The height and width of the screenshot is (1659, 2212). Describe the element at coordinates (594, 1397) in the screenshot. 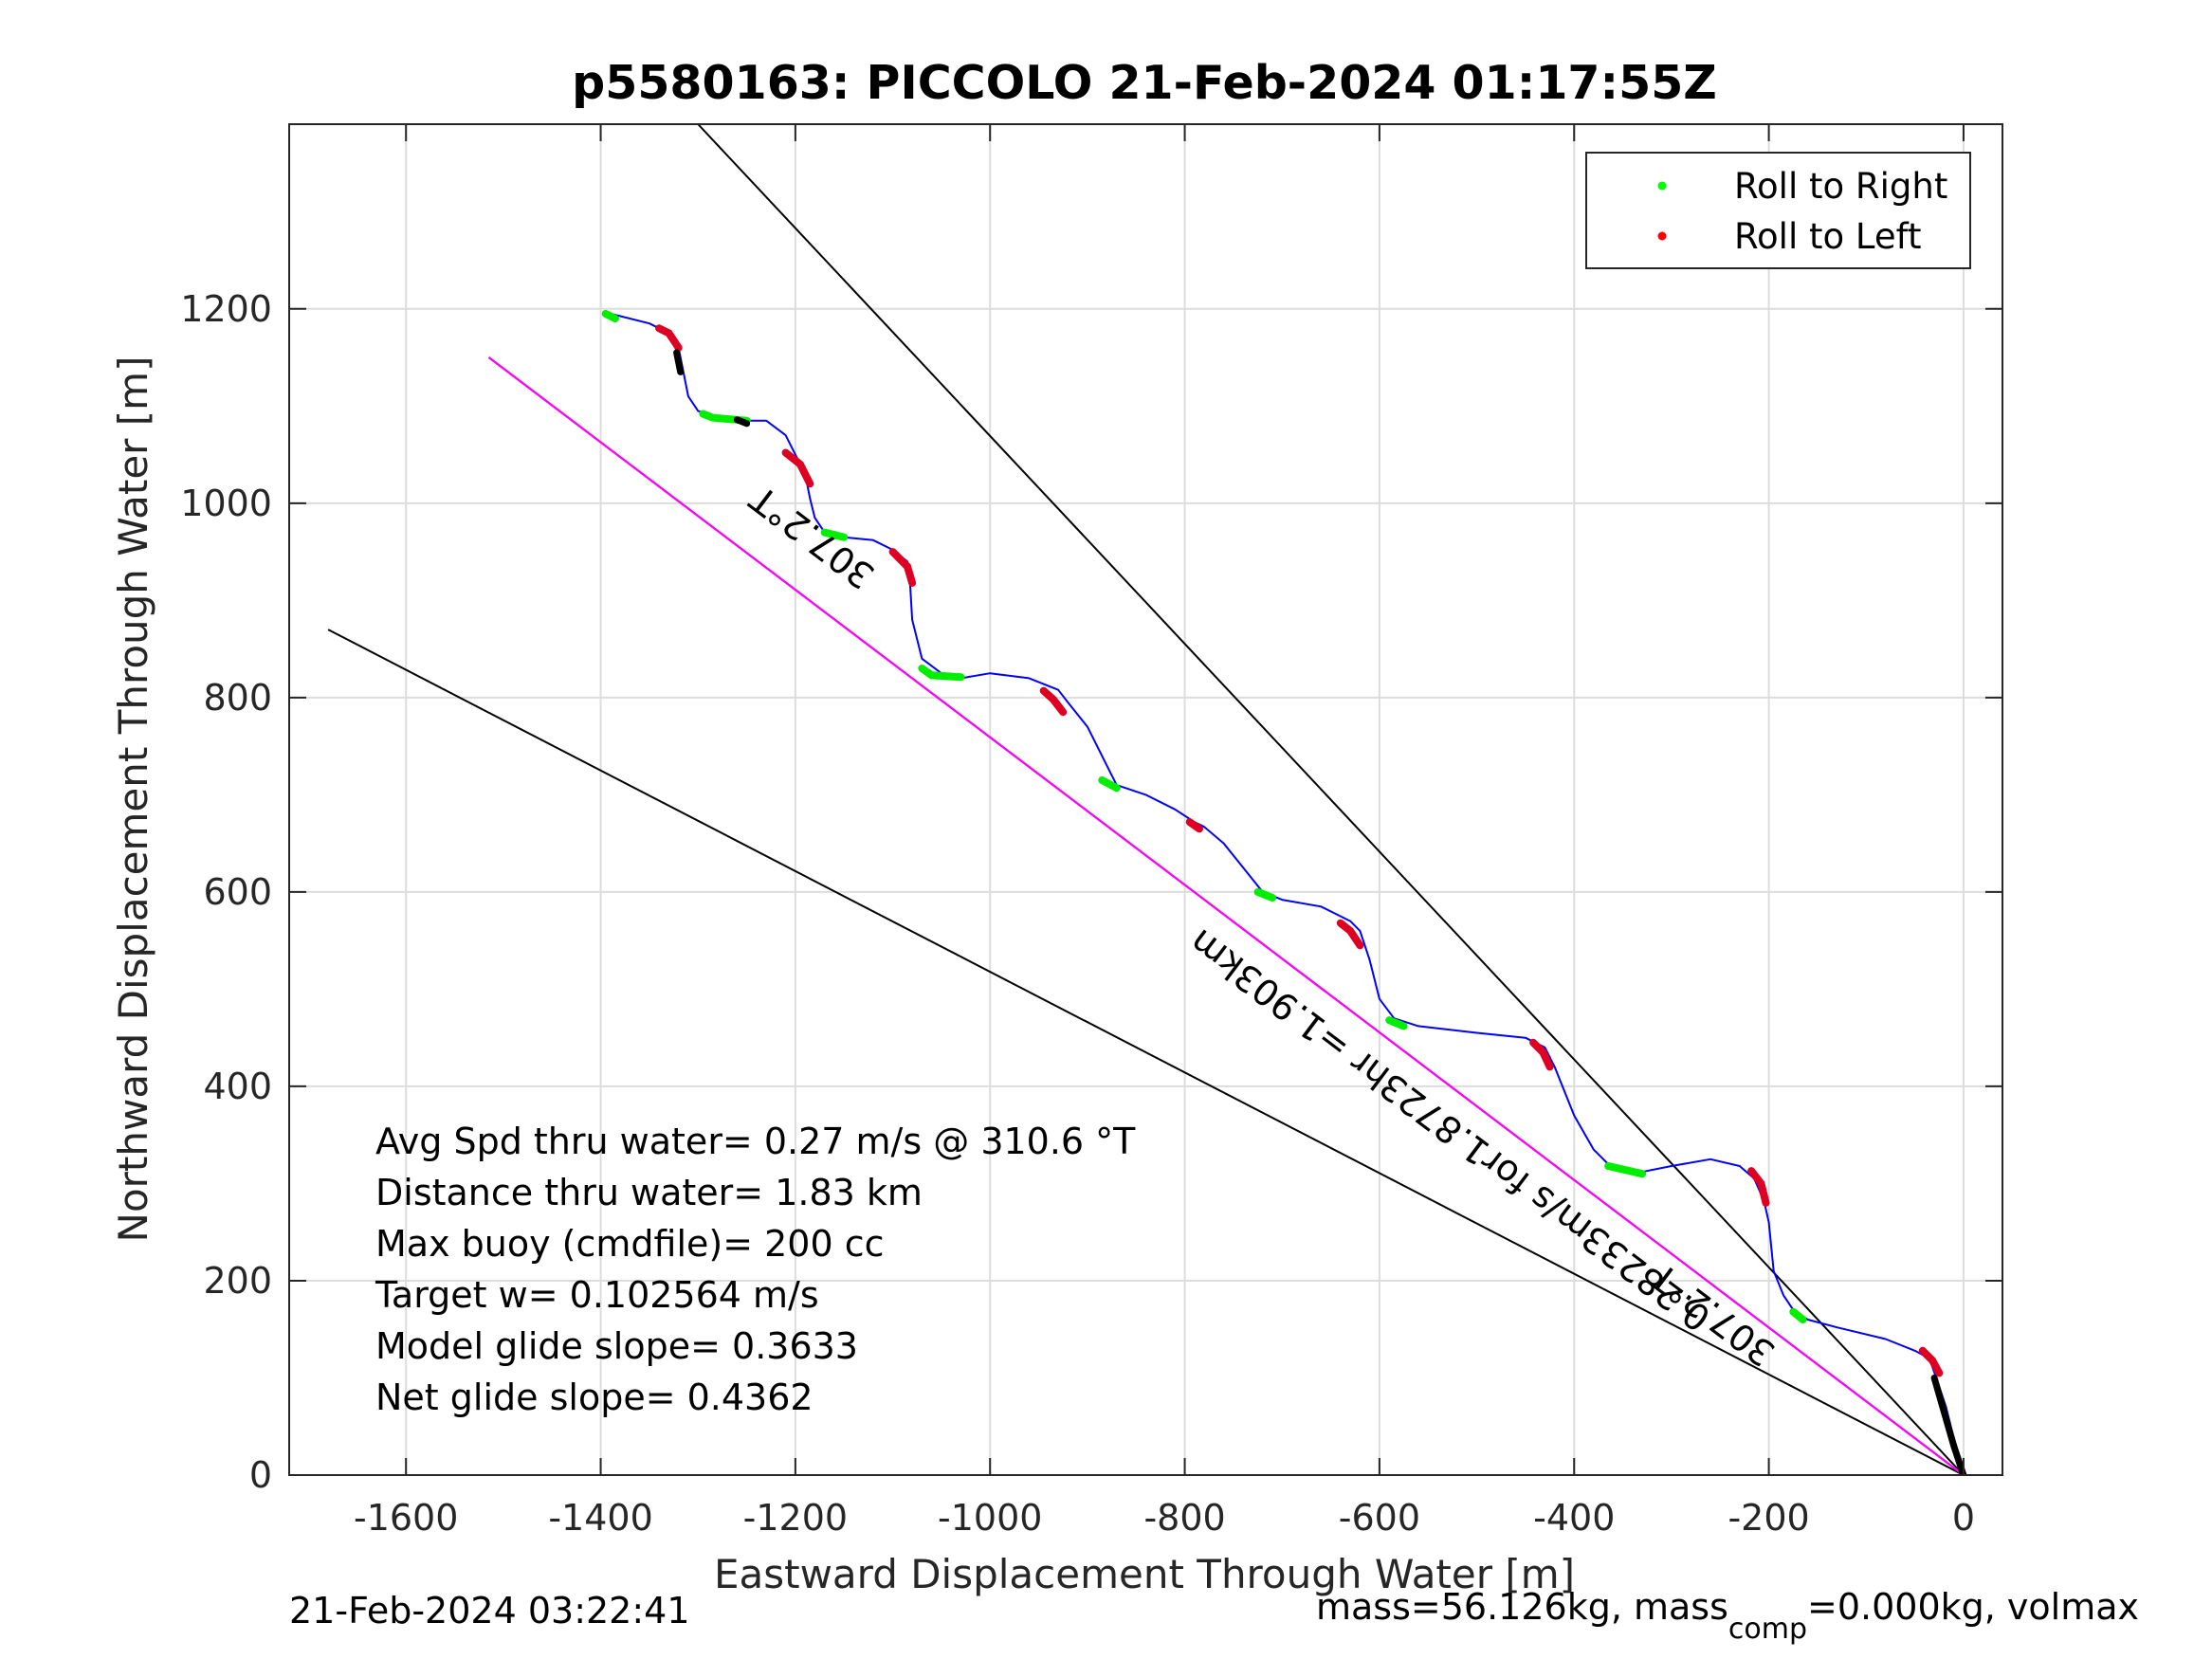

I see `stats-line: Net glide slope= 0.4362` at that location.